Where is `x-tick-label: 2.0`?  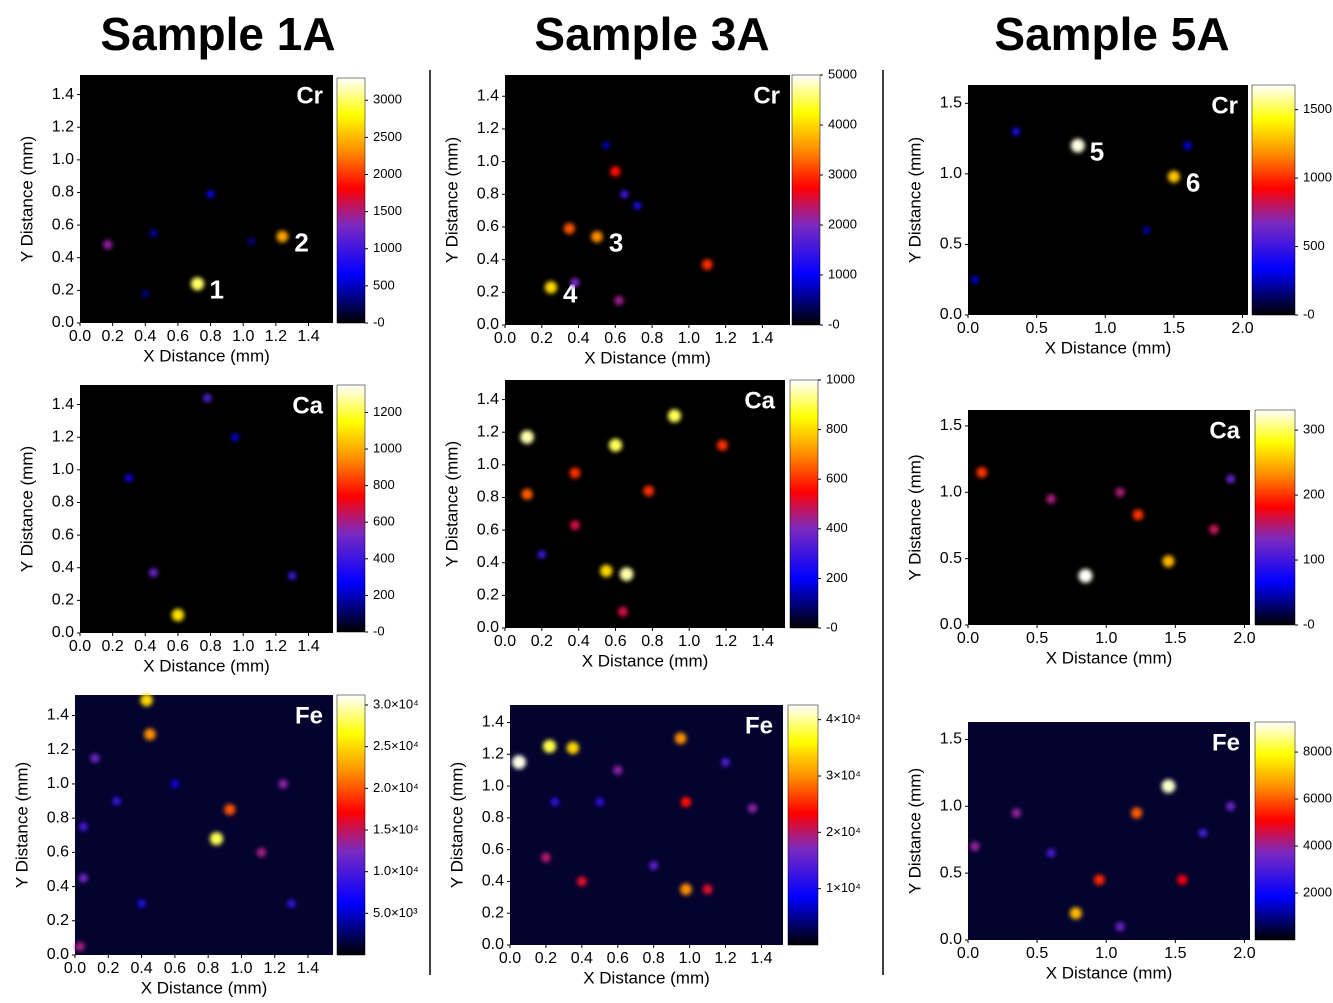
x-tick-label: 2.0 is located at coordinates (1244, 638).